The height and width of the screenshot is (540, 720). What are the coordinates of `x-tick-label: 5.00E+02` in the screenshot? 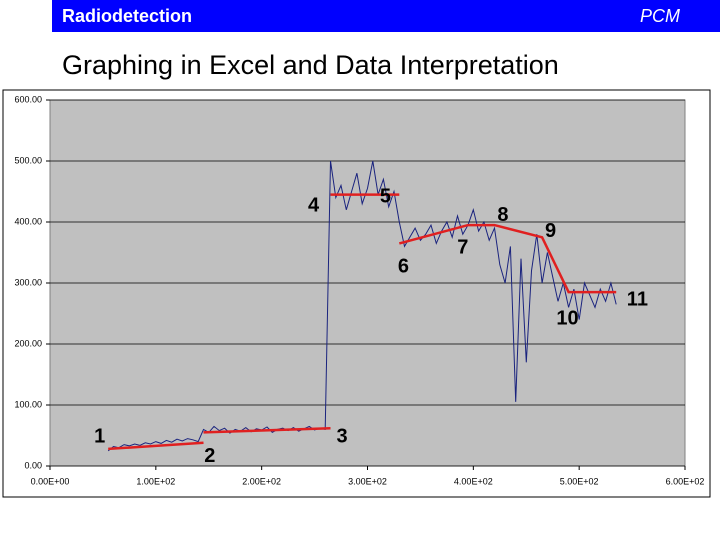 It's located at (579, 481).